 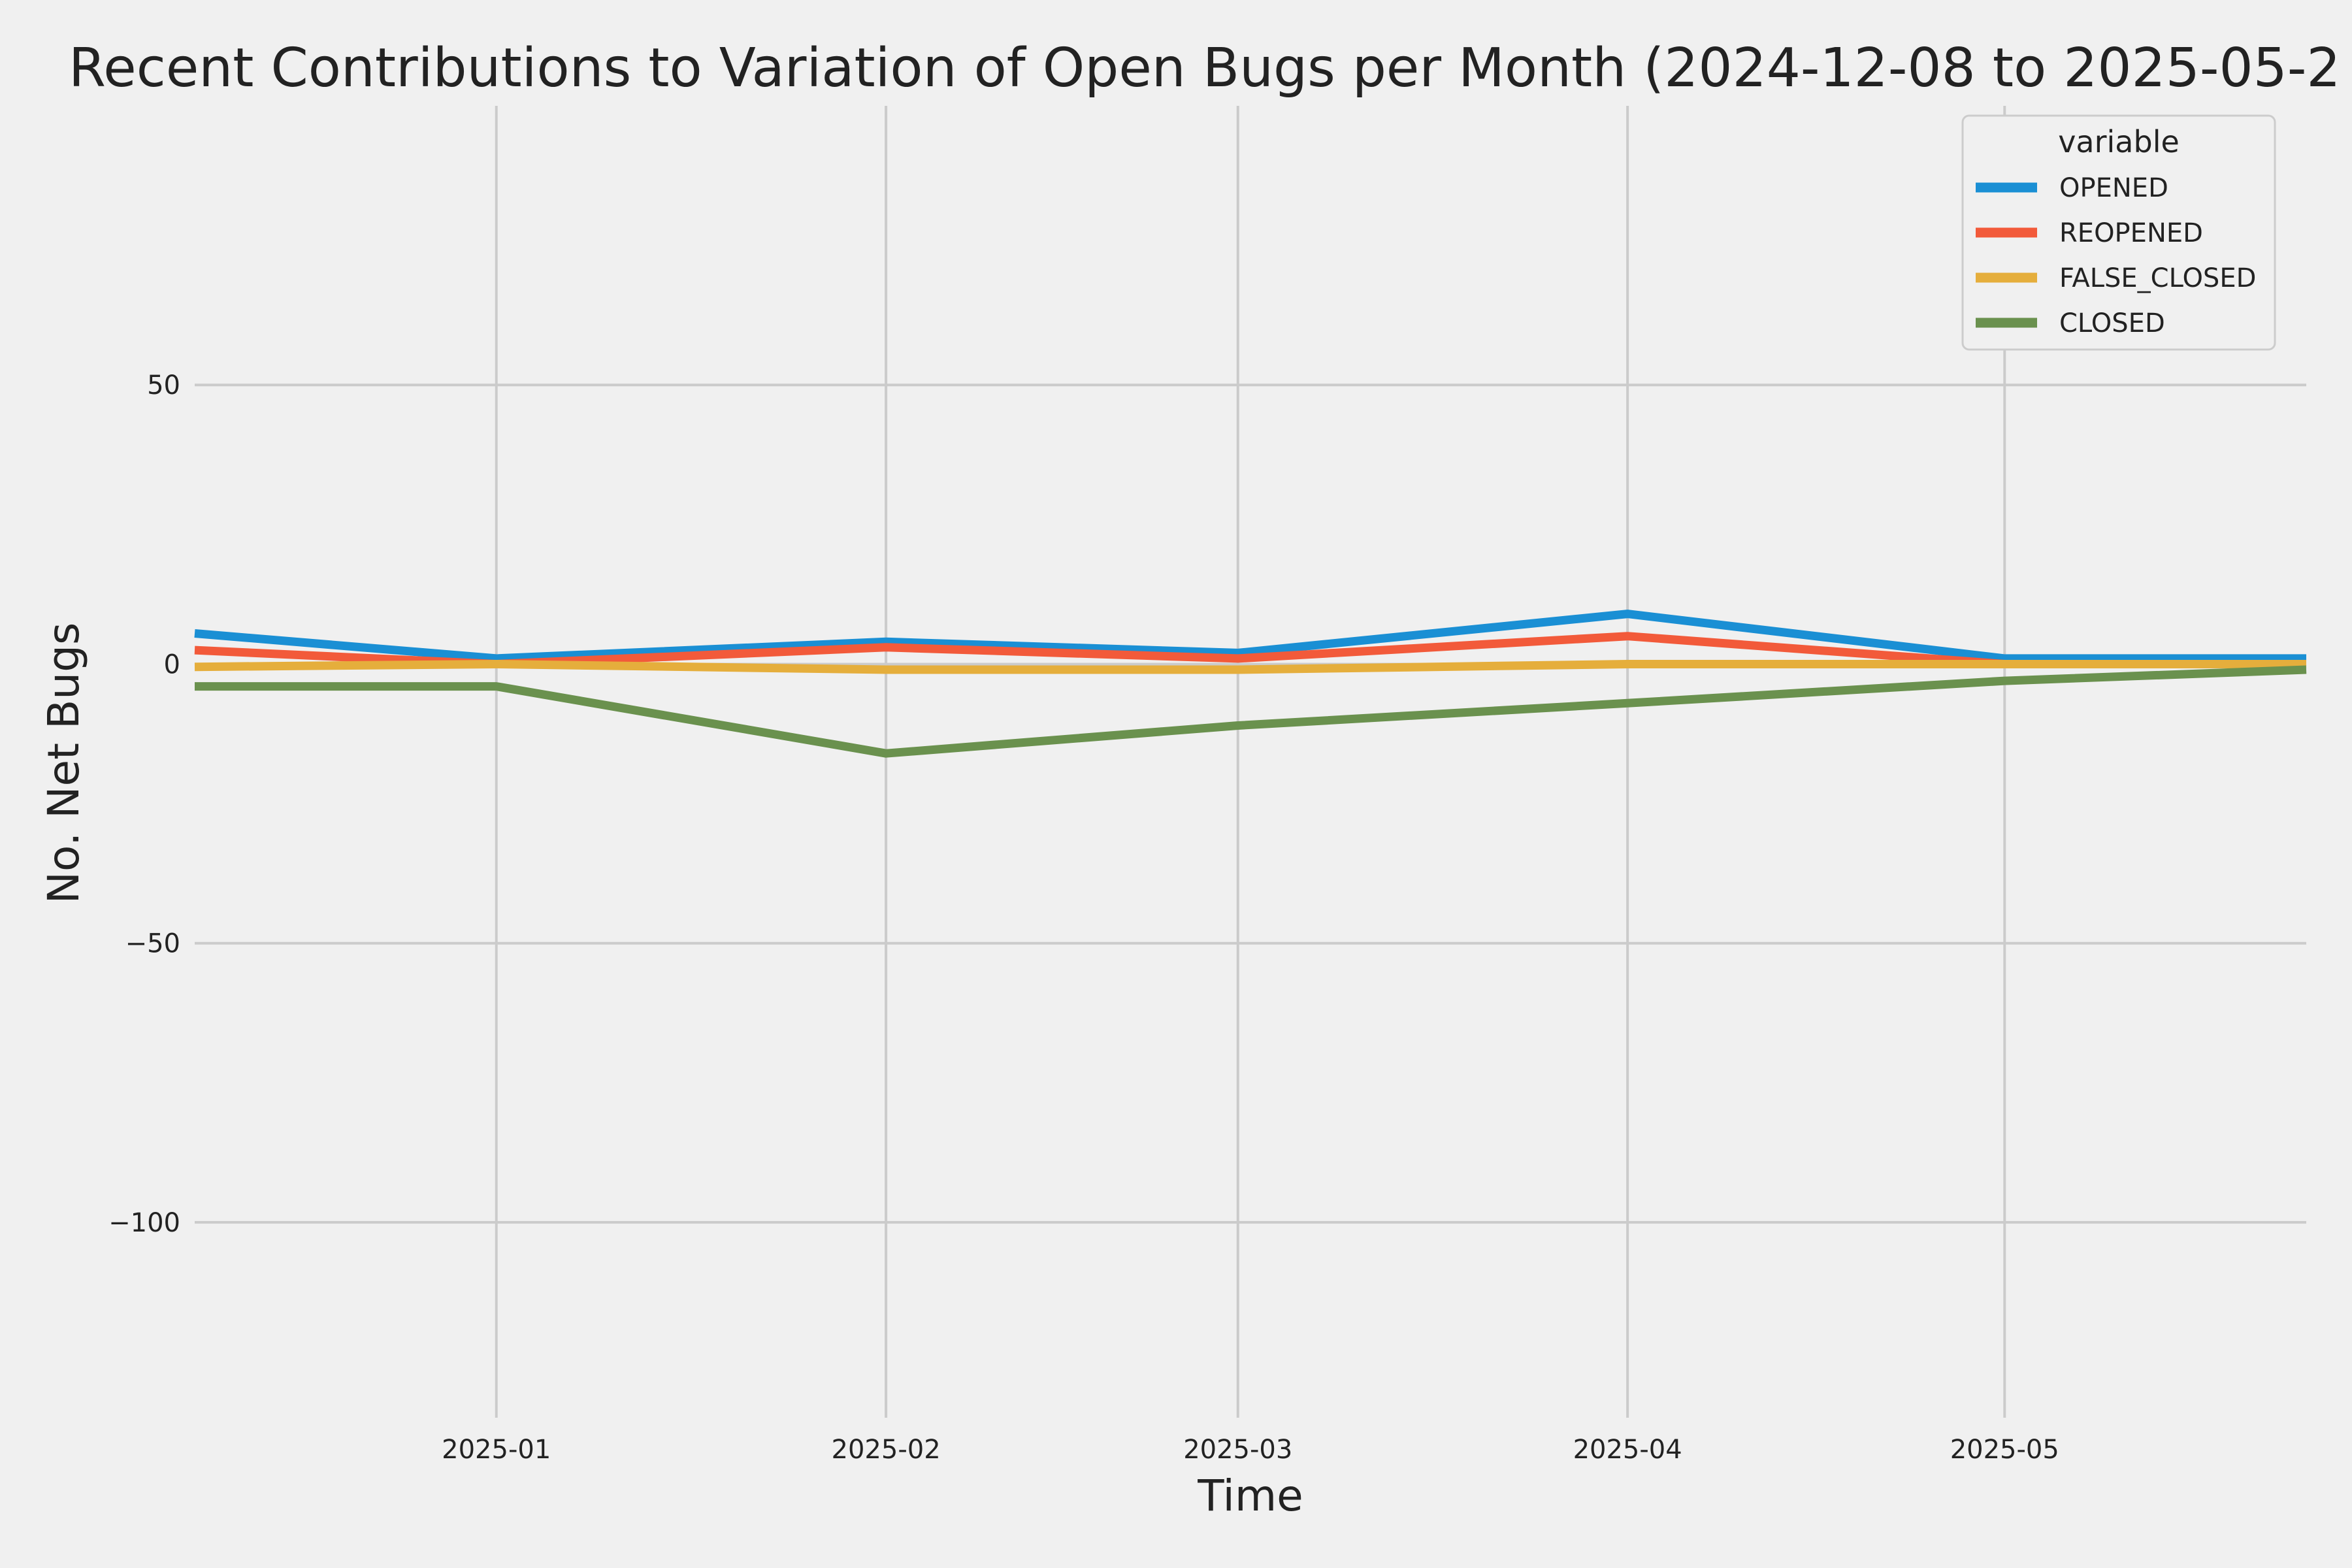 What do you see at coordinates (64, 763) in the screenshot?
I see `y-axis-label: No. Net Bugs` at bounding box center [64, 763].